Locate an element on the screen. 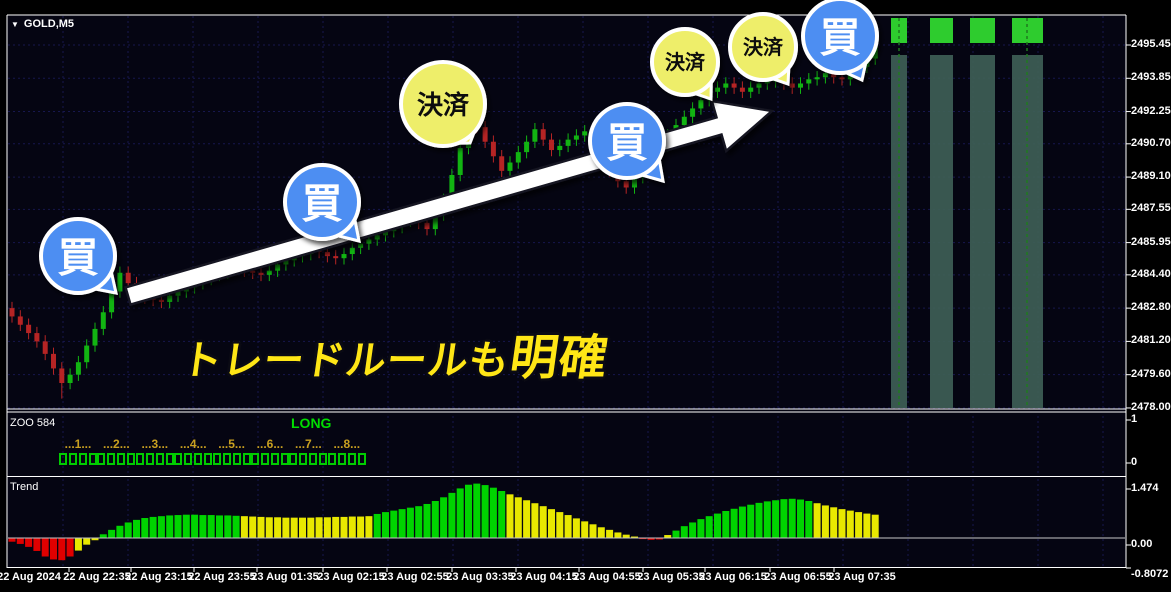 Image resolution: width=1171 pixels, height=592 pixels. price-axis-label: 2484.40 is located at coordinates (1151, 273).